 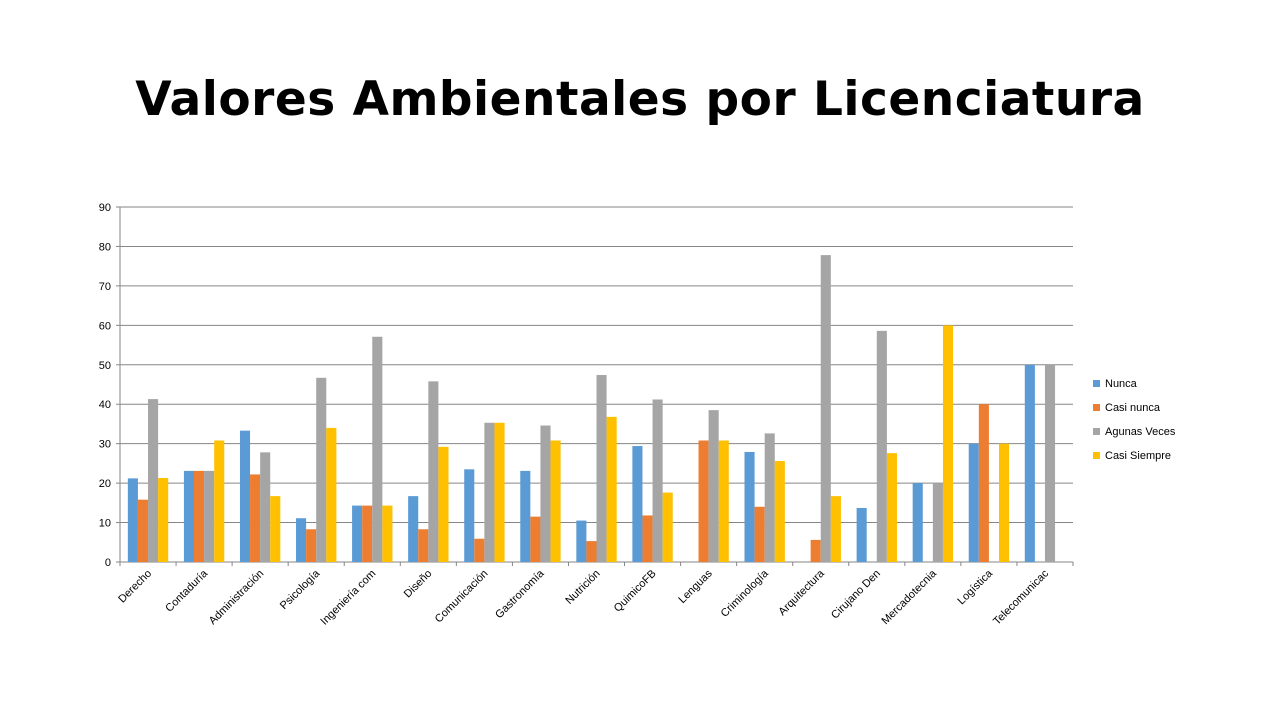 I want to click on legend-label: Agunas Veces, so click(x=1140, y=432).